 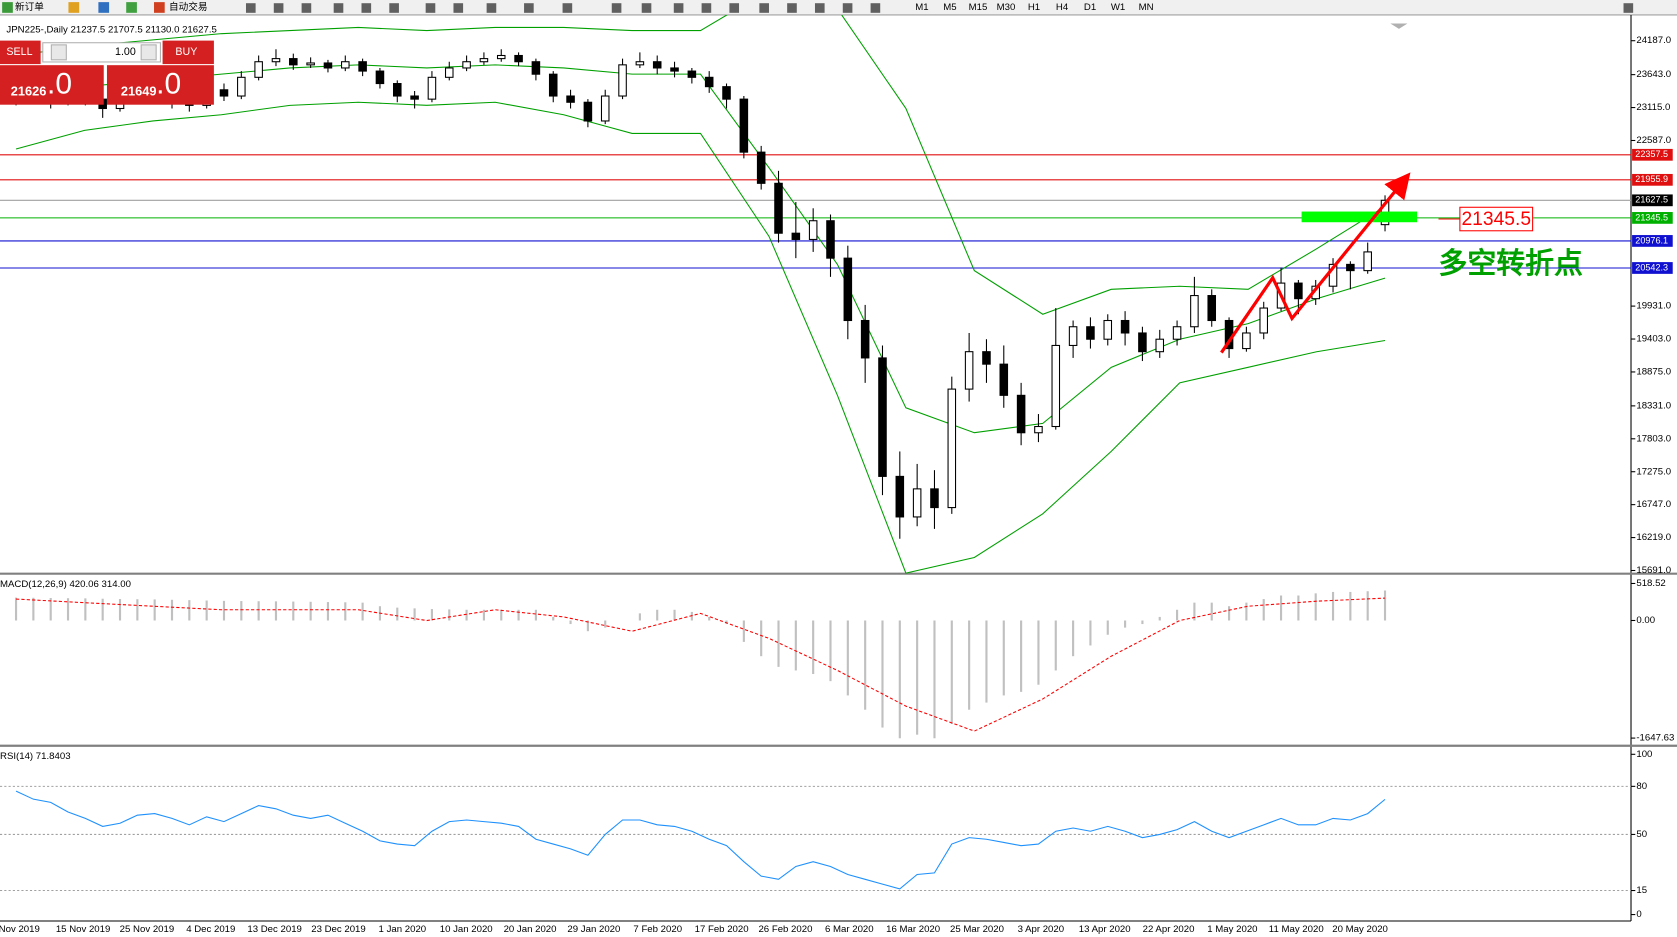 I want to click on level-label: 21955.9, so click(x=1651, y=179).